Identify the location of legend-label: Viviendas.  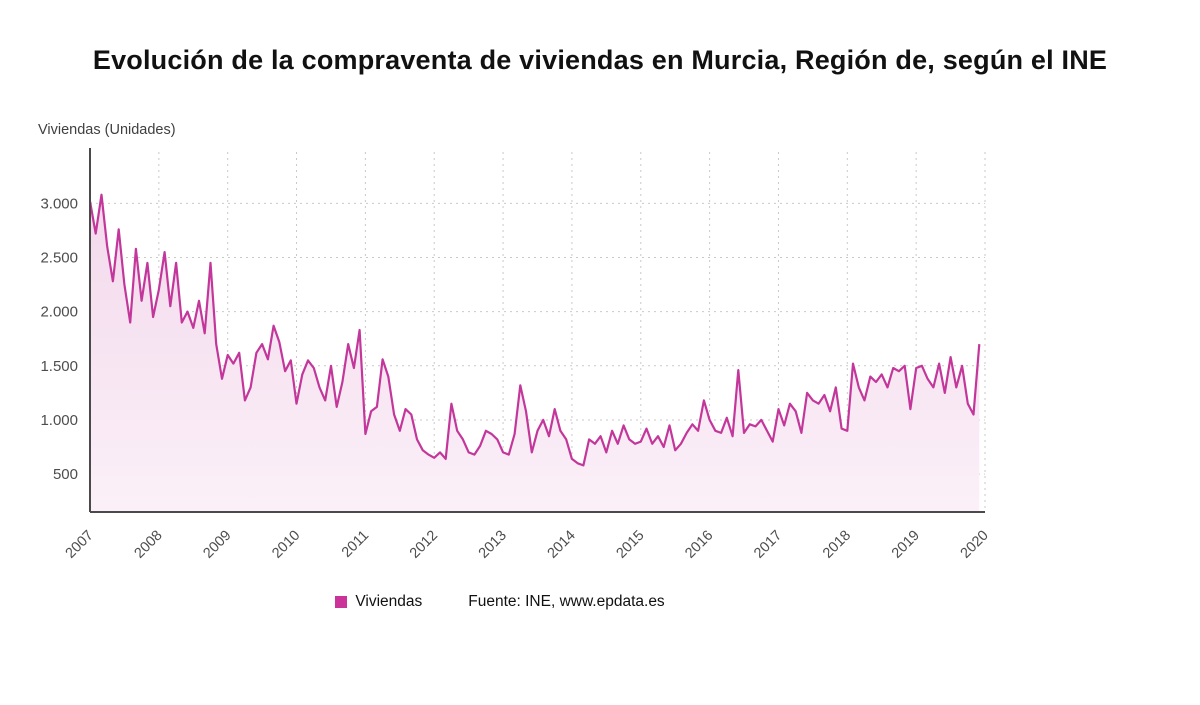
(389, 601).